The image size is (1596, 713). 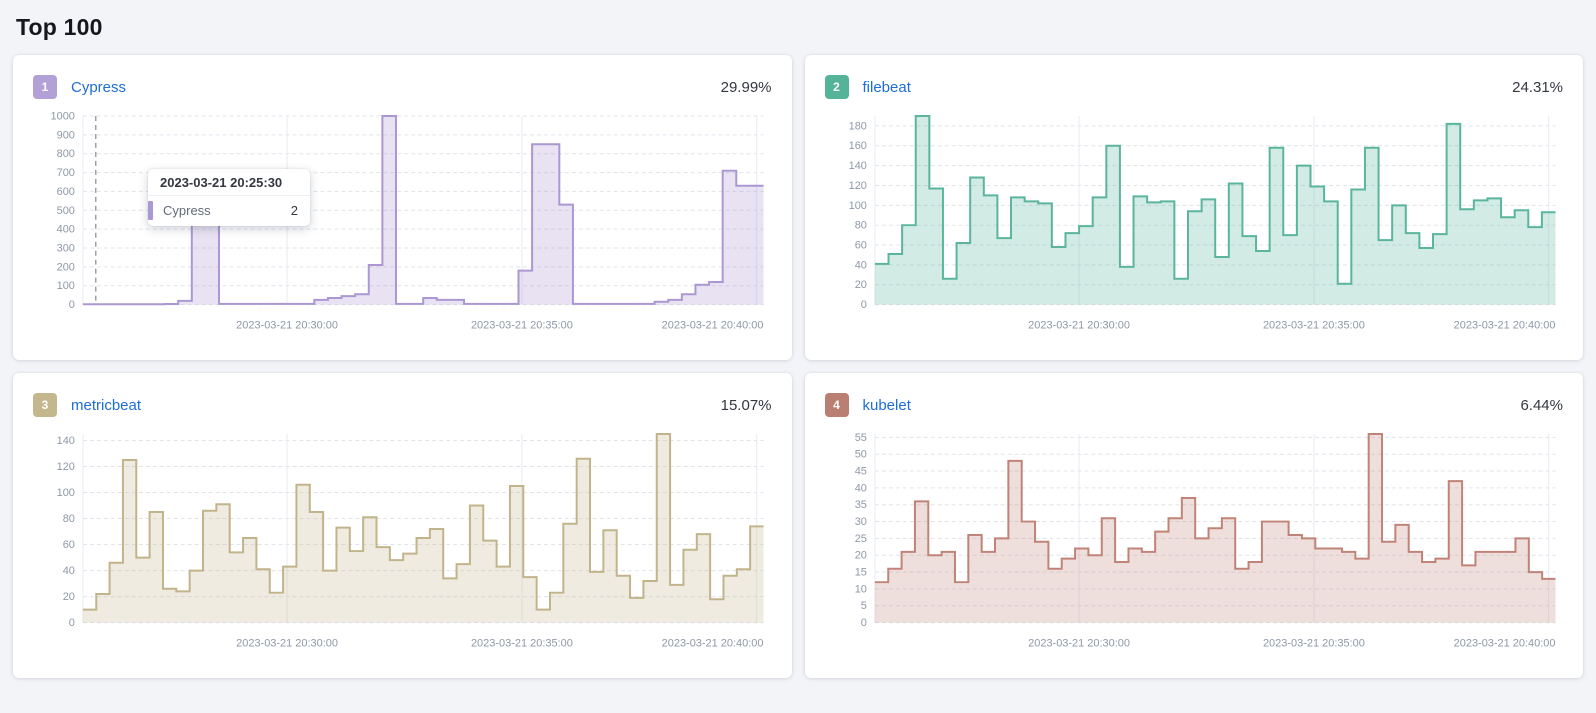 I want to click on series-link: metricbeat, so click(x=106, y=405).